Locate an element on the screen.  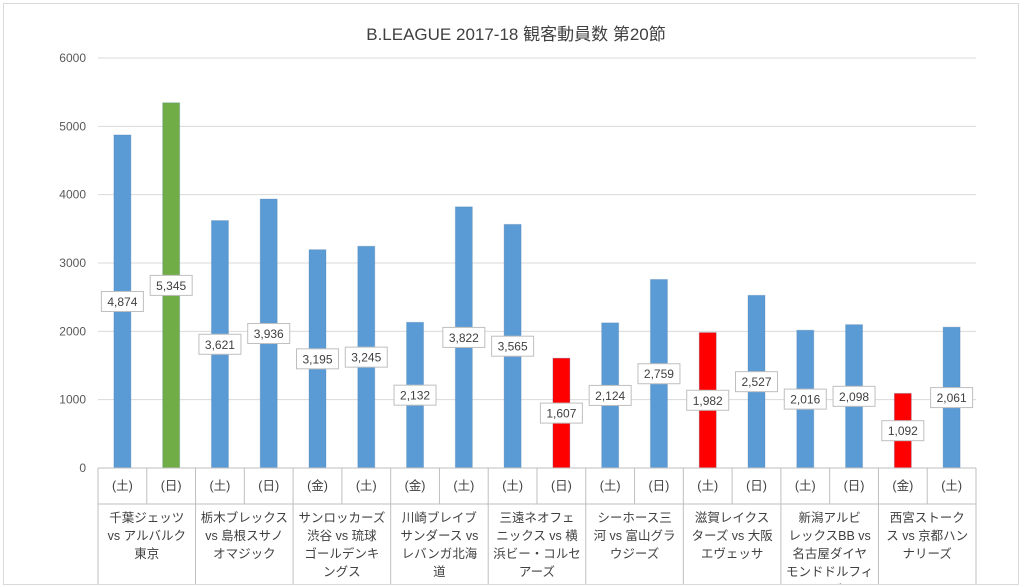
matchup-label: 渋谷 vs 琉球 is located at coordinates (342, 536).